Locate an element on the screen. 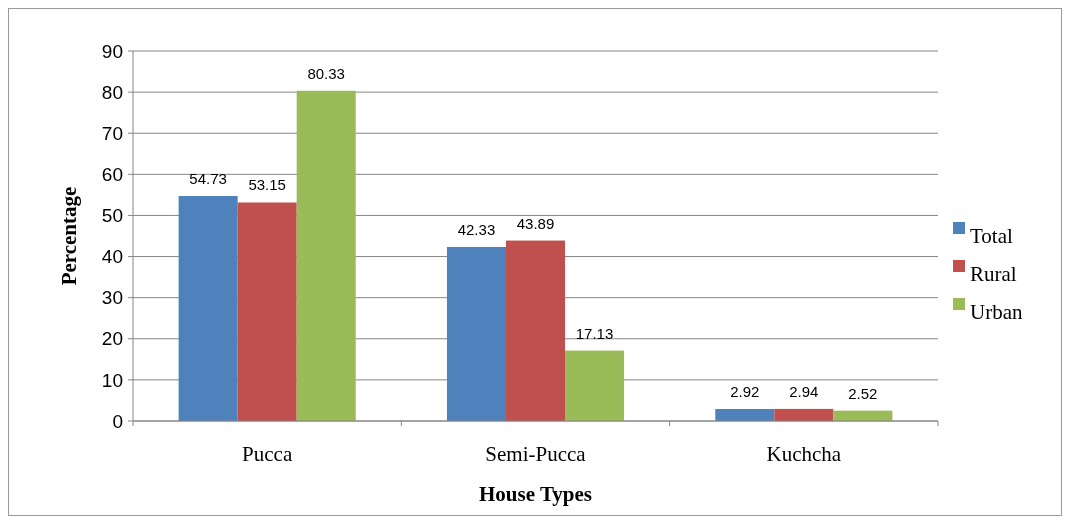 The image size is (1070, 524). y-tick-label: 20 is located at coordinates (112, 339).